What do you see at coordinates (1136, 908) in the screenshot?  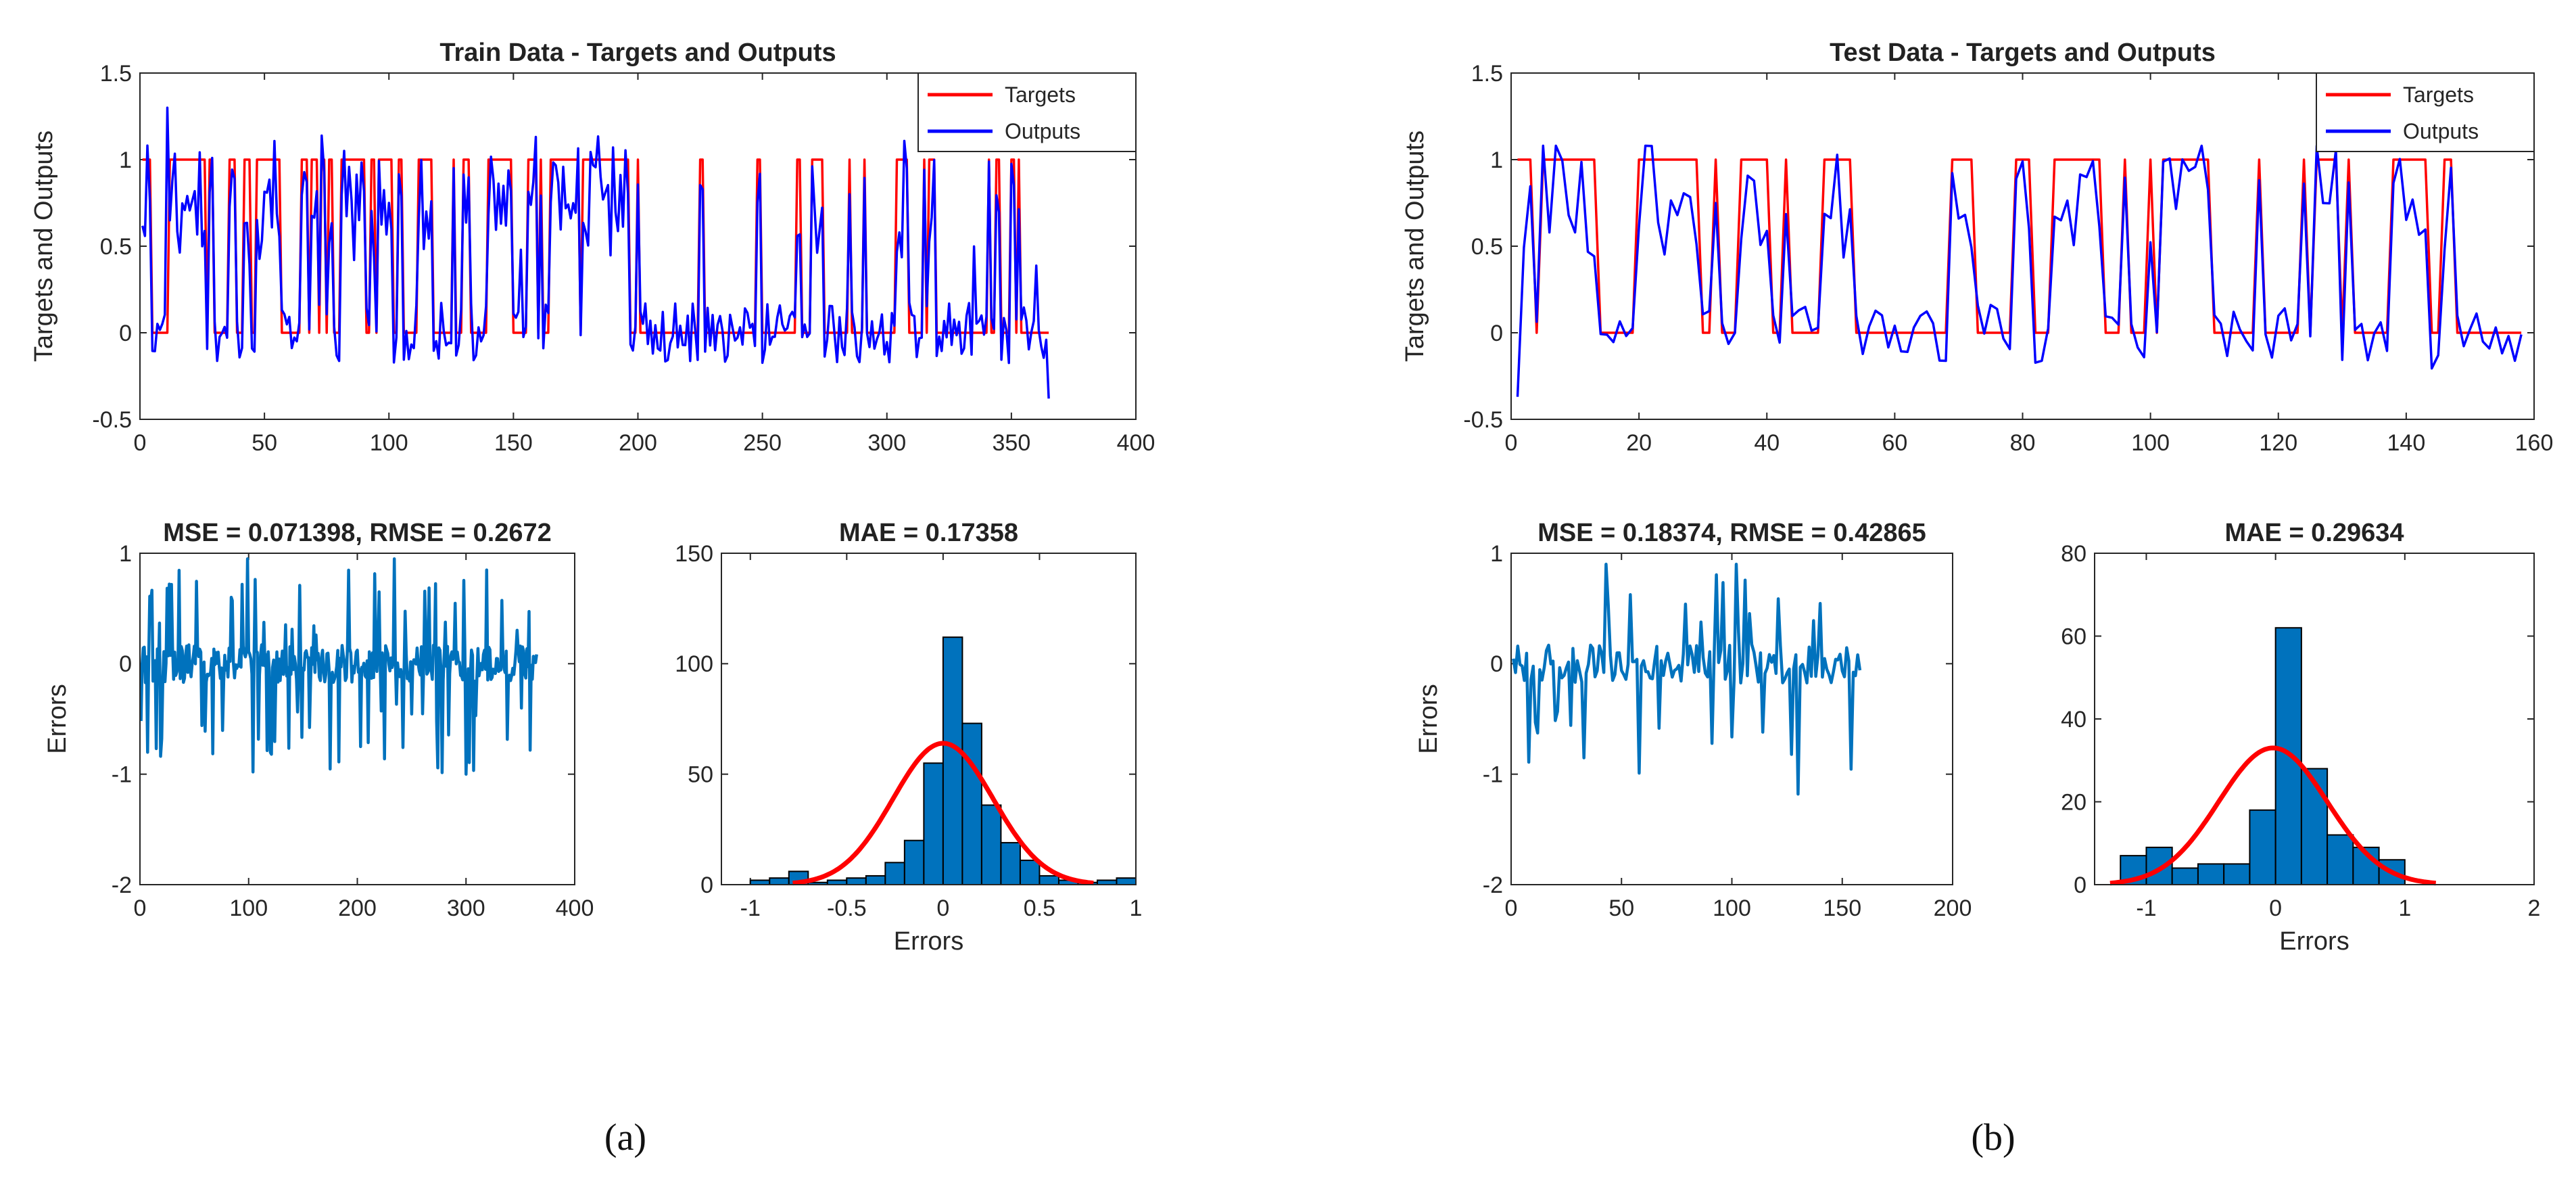 I see `x-tick-label: 1` at bounding box center [1136, 908].